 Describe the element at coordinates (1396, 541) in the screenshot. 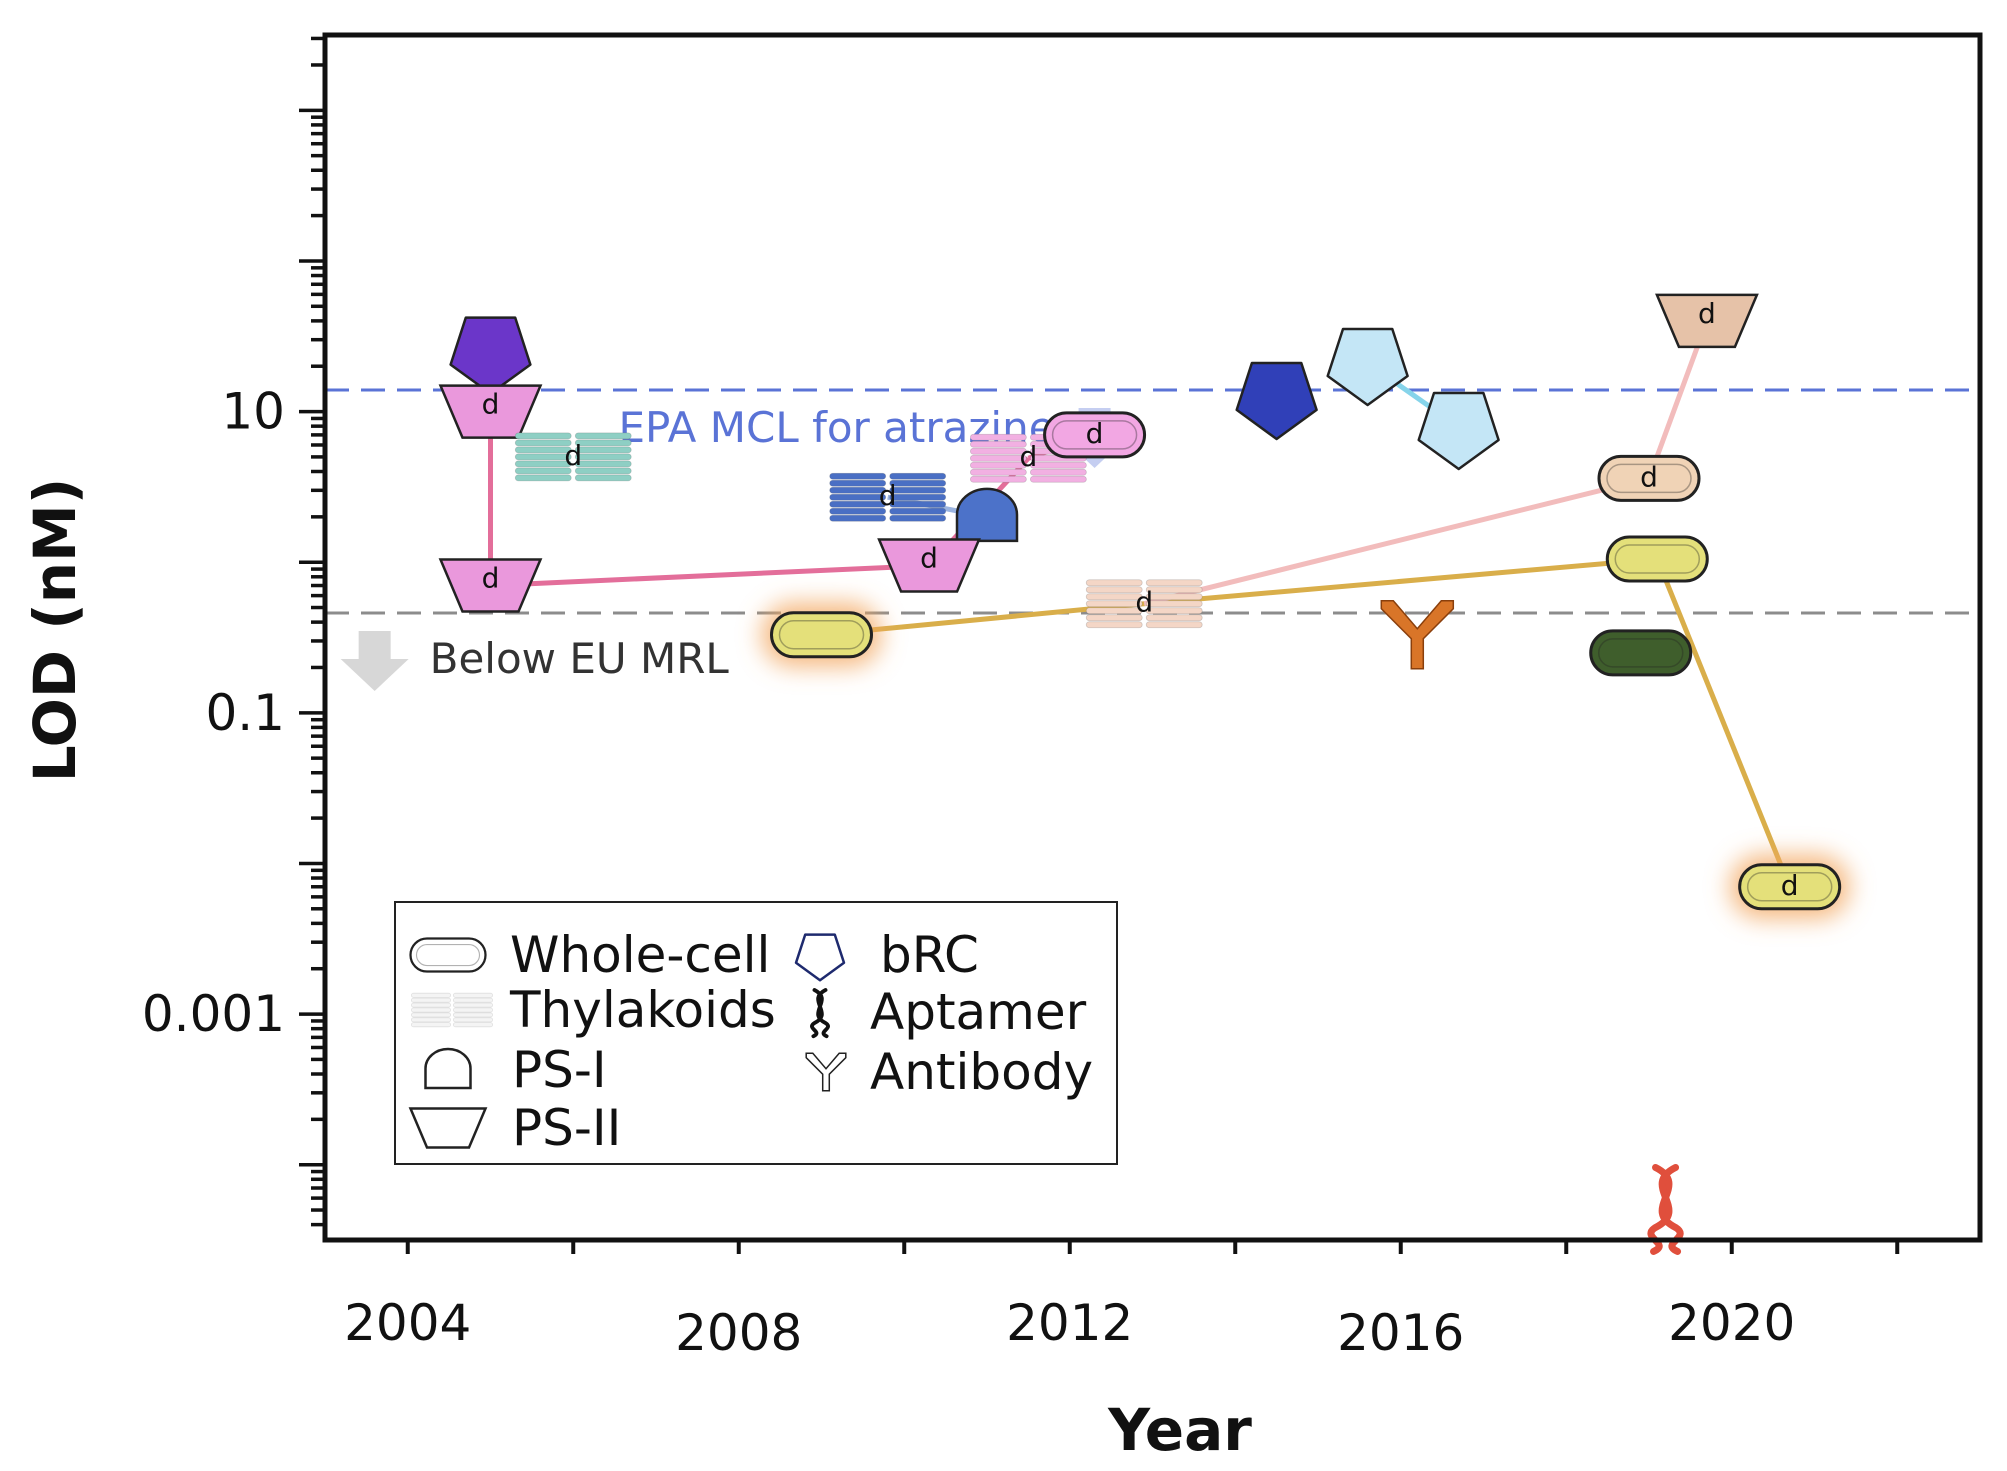

I see `connection-line-p11-p17` at that location.